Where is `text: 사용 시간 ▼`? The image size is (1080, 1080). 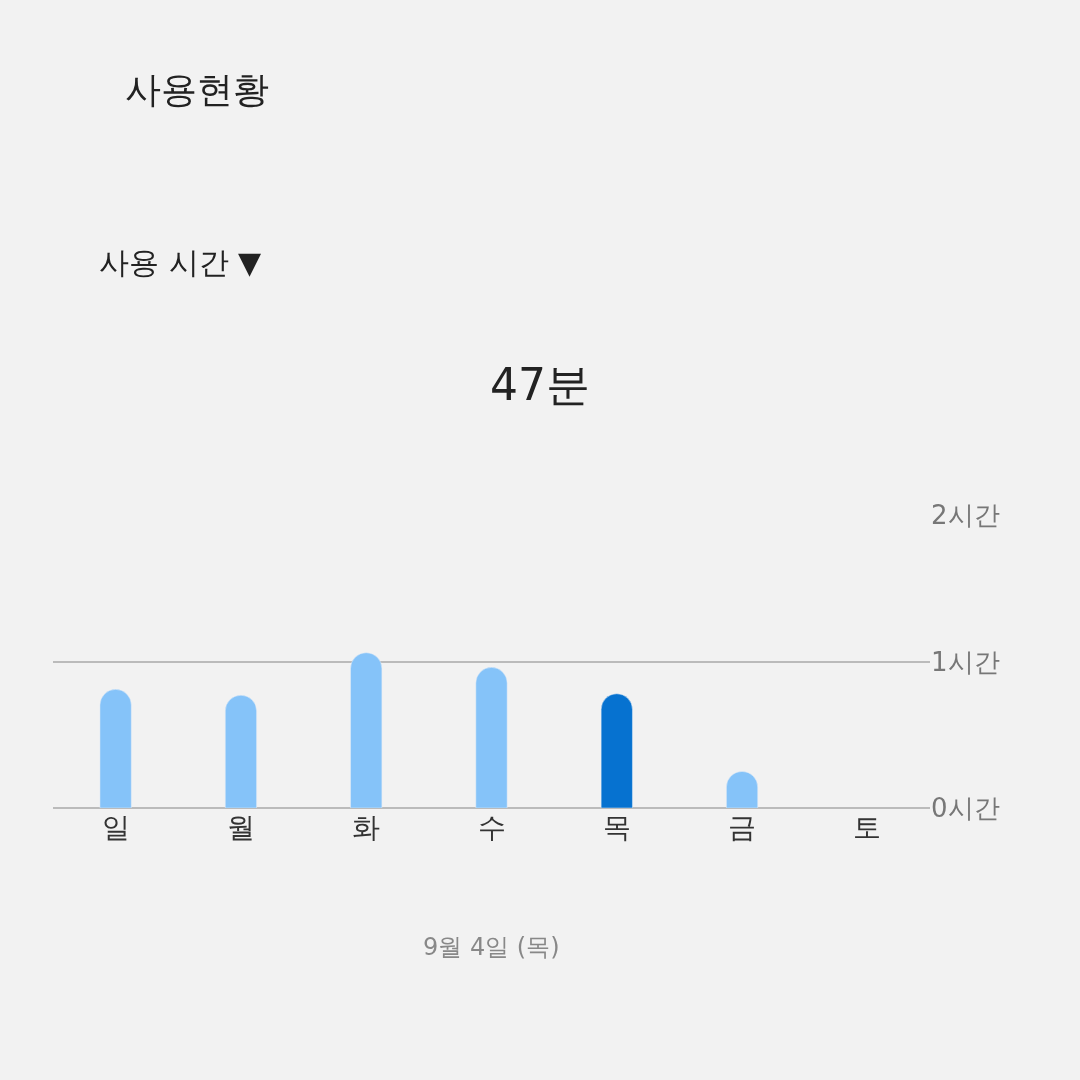
text: 사용 시간 ▼ is located at coordinates (180, 262).